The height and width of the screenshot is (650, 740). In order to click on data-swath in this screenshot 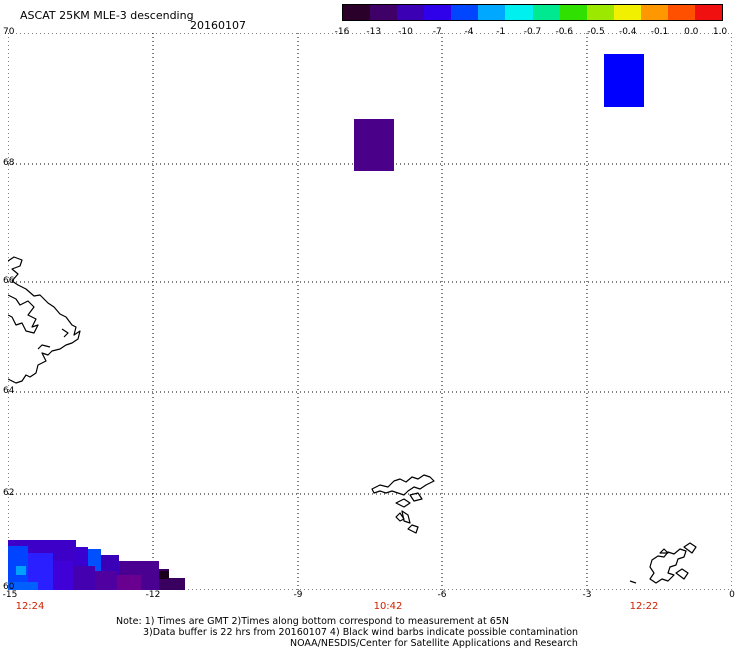, I will do `click(96, 565)`.